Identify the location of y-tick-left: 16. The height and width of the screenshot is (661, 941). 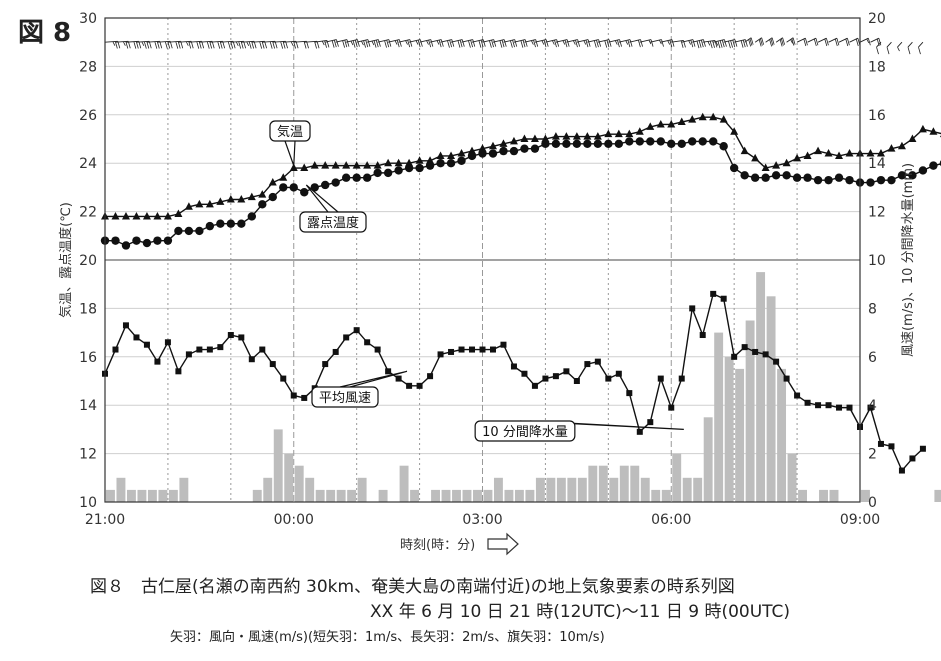
(88, 358).